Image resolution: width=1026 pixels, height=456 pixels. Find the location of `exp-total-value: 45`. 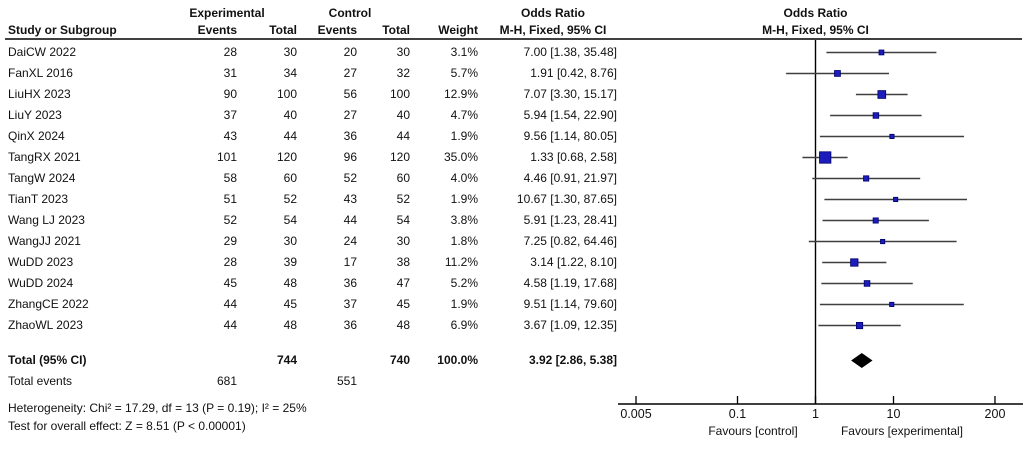

exp-total-value: 45 is located at coordinates (290, 304).